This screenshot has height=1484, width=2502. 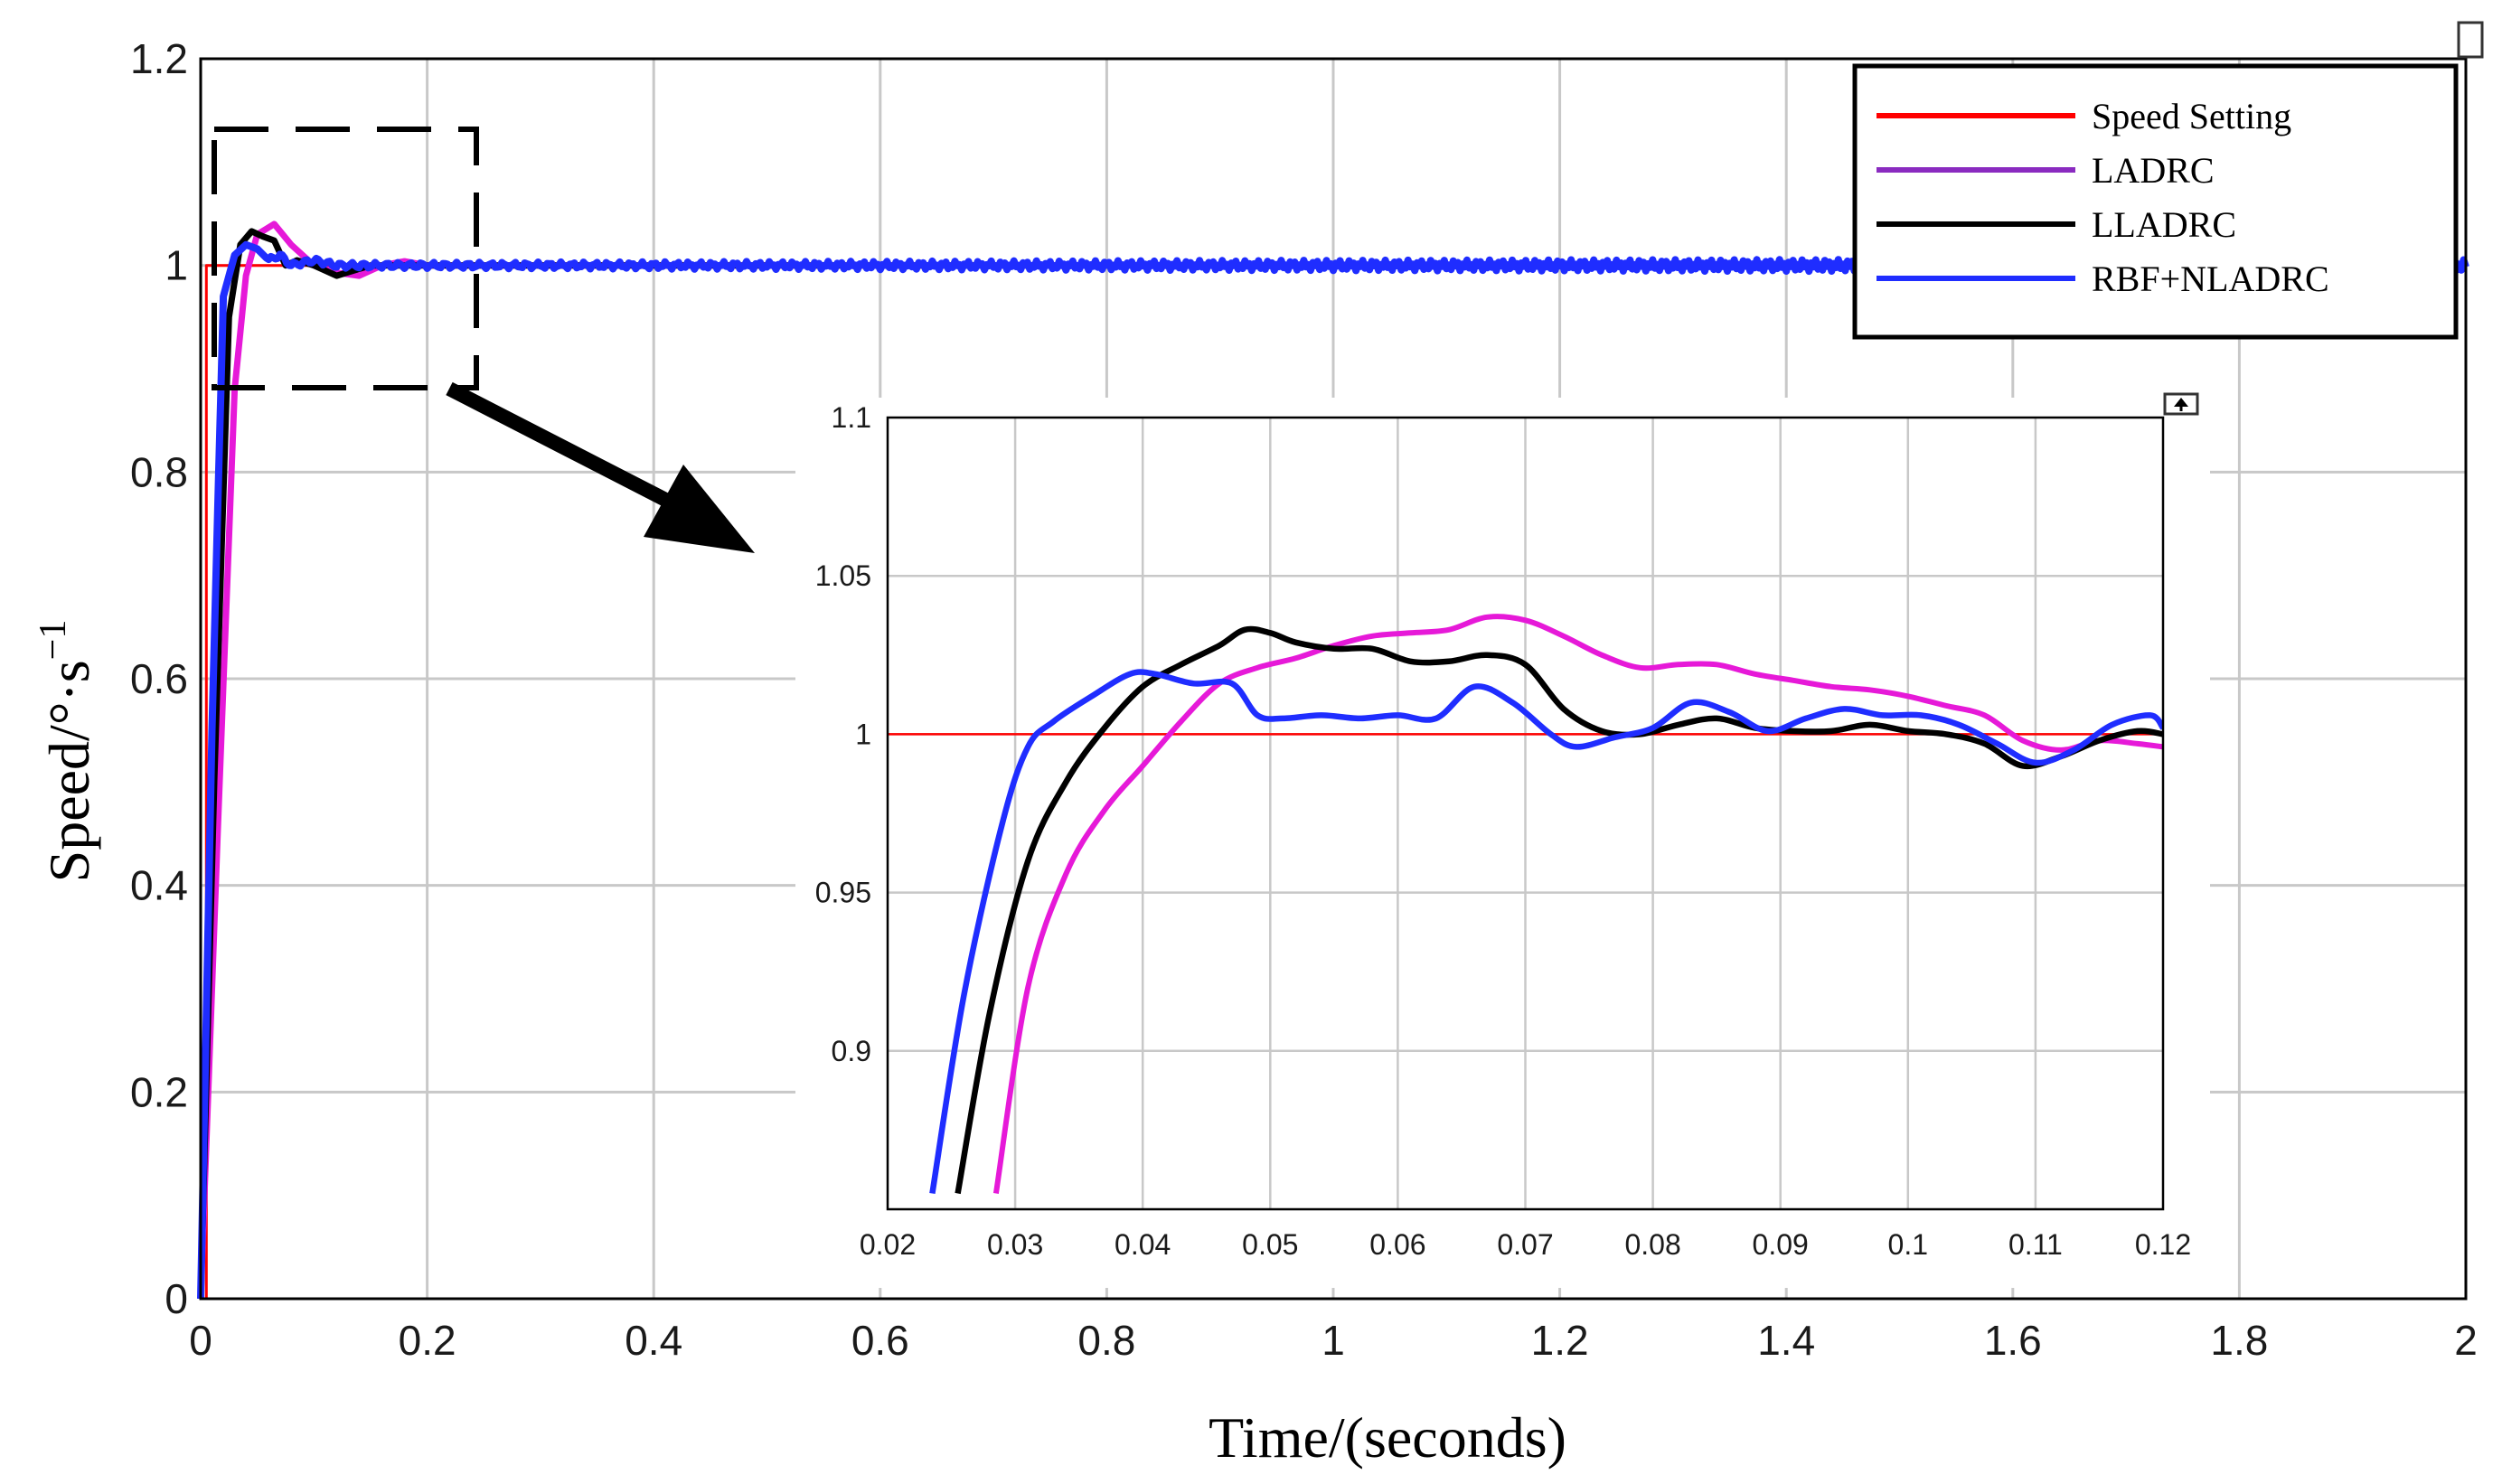 What do you see at coordinates (1270, 1245) in the screenshot?
I see `inset-x-tick-label: 0.05` at bounding box center [1270, 1245].